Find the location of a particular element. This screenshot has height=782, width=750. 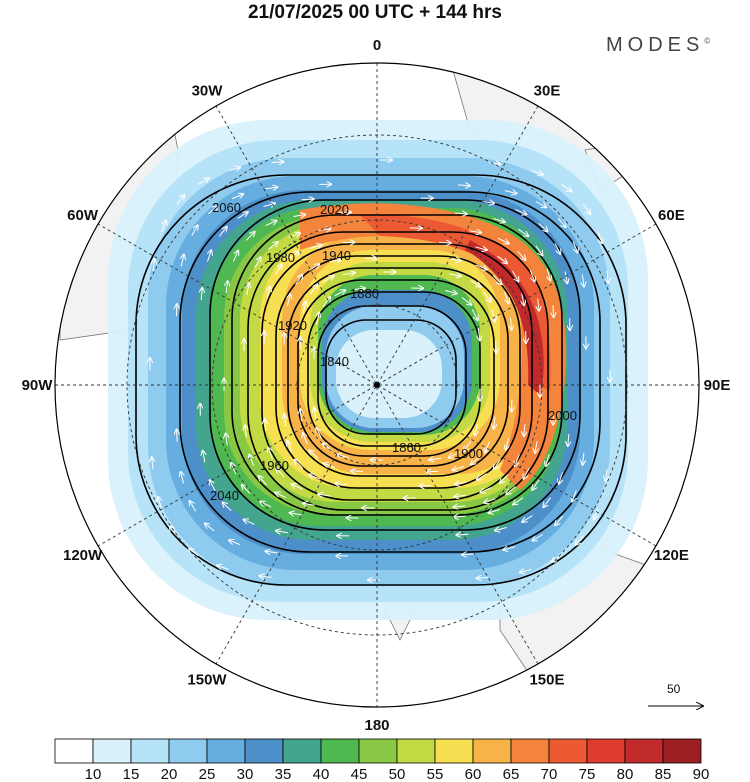

contour-1920 is located at coordinates (398, 372).